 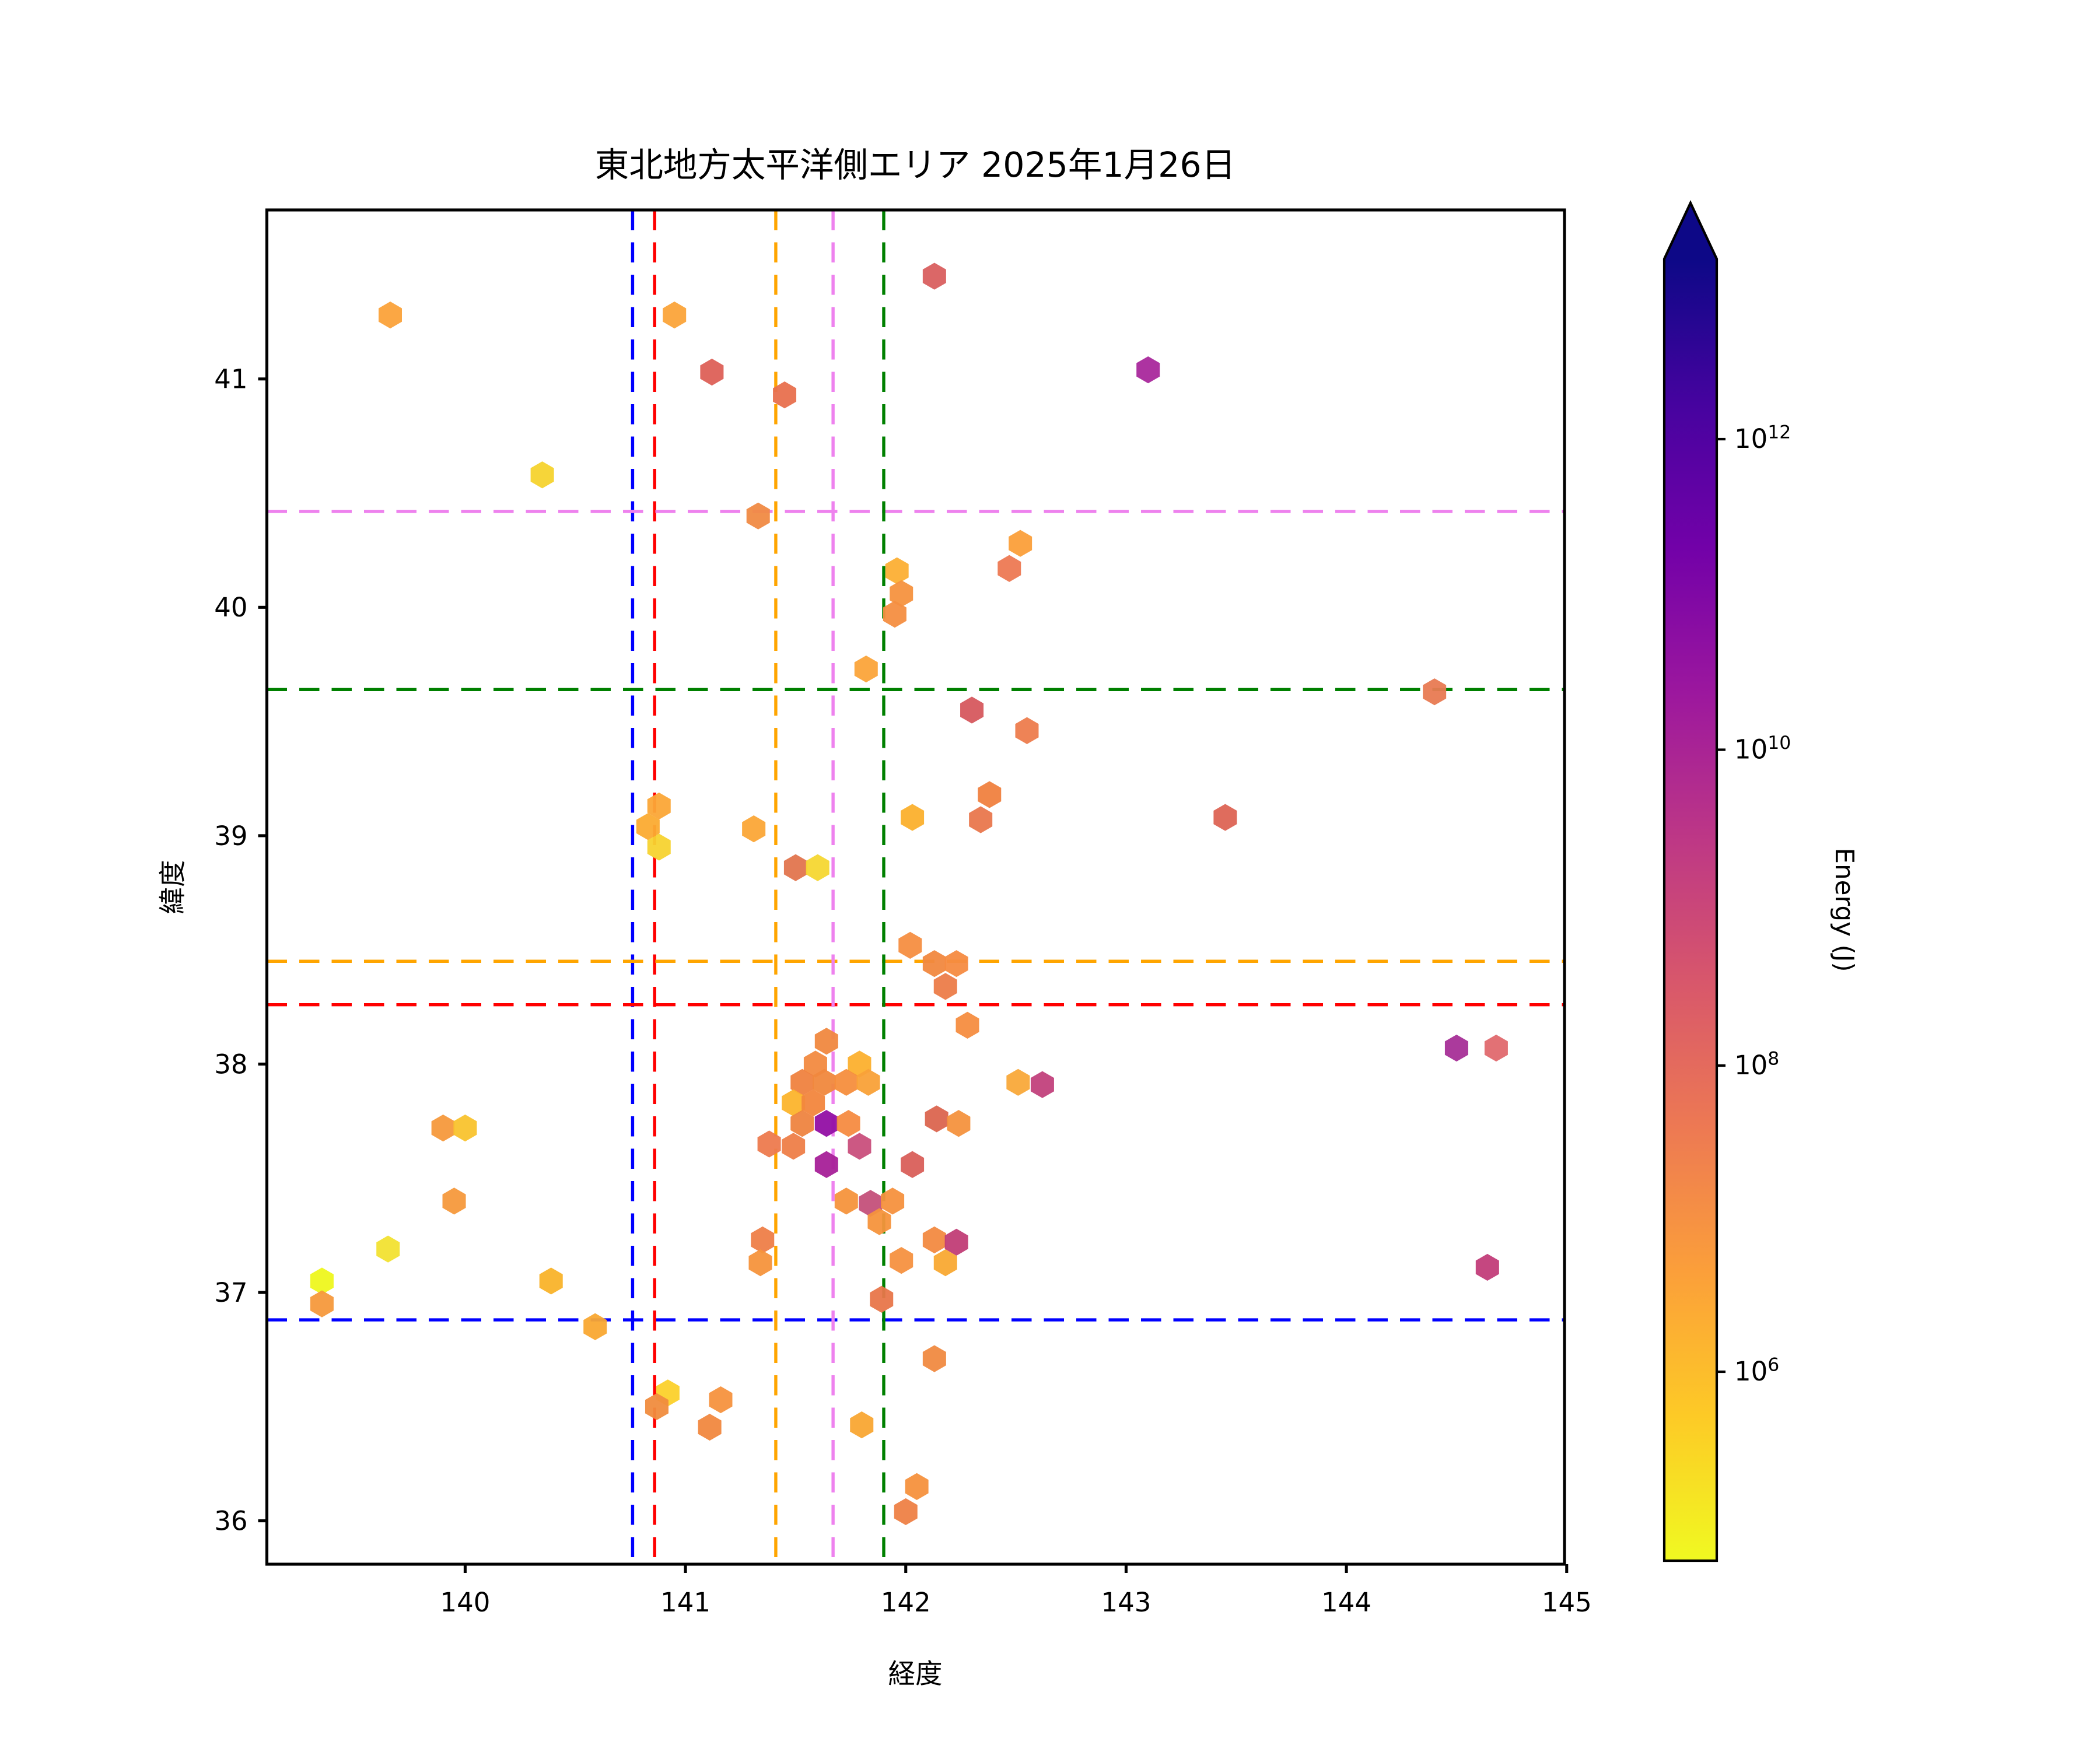 What do you see at coordinates (1346, 1602) in the screenshot?
I see `x-tick-label: 144` at bounding box center [1346, 1602].